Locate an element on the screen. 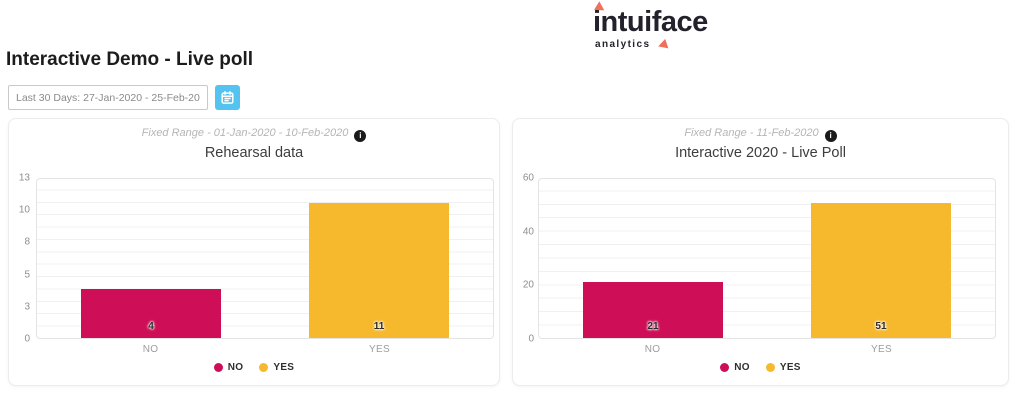  logo-triangle-icon is located at coordinates (663, 45).